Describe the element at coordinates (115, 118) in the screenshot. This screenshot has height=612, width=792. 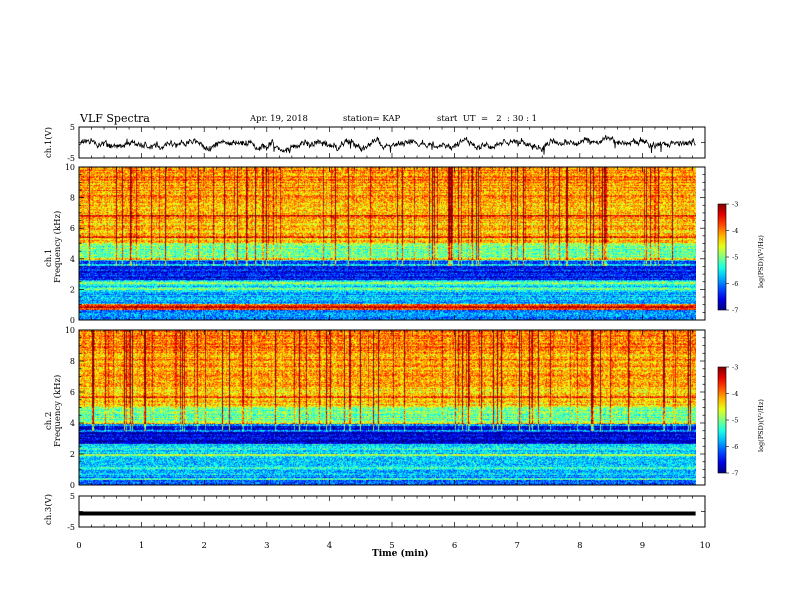
I see `chart-title: VLF Spectra` at that location.